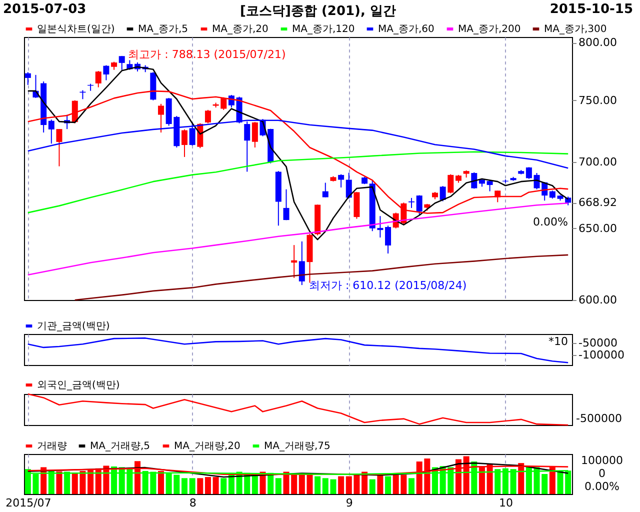 This screenshot has width=640, height=512. I want to click on legend-label: MA_종가,300, so click(575, 29).